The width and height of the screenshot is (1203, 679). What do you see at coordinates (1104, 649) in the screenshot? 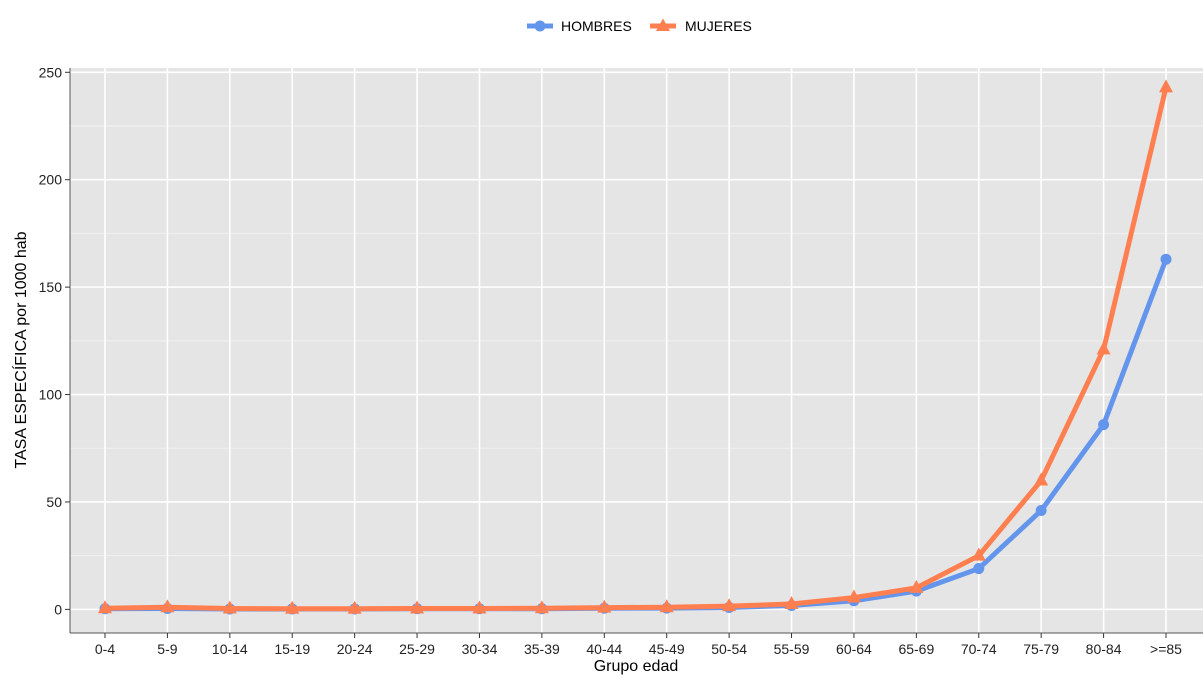
I see `x-tick-label: 80-84` at bounding box center [1104, 649].